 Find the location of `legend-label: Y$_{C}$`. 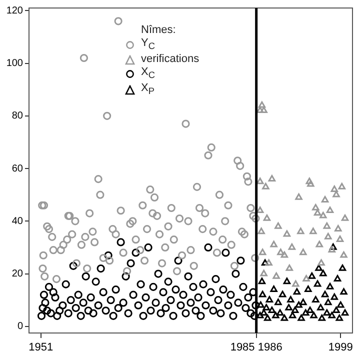

legend-label: Y$_{C}$ is located at coordinates (148, 45).